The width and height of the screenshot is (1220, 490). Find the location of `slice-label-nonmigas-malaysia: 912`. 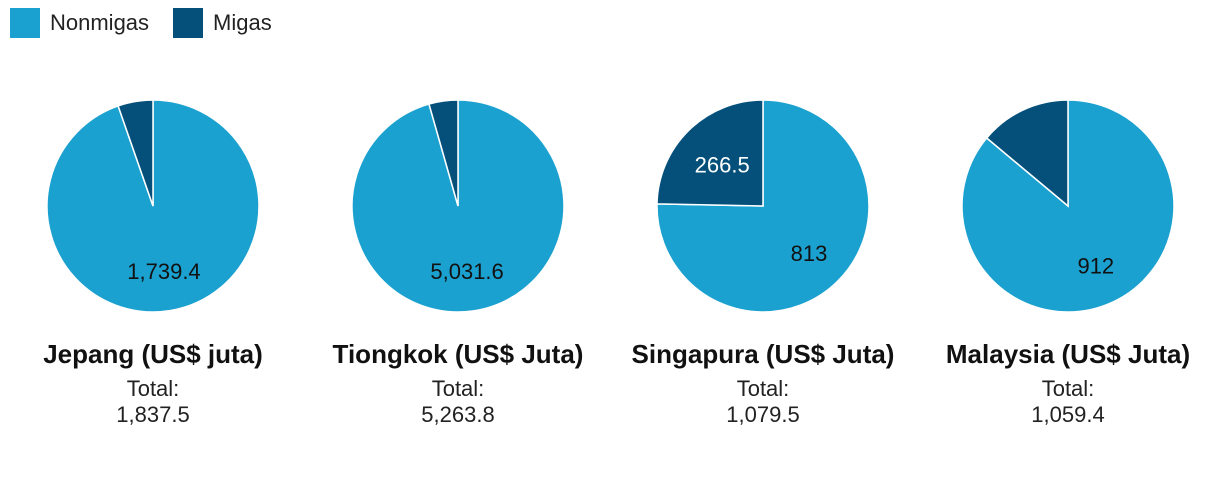

slice-label-nonmigas-malaysia: 912 is located at coordinates (1095, 266).